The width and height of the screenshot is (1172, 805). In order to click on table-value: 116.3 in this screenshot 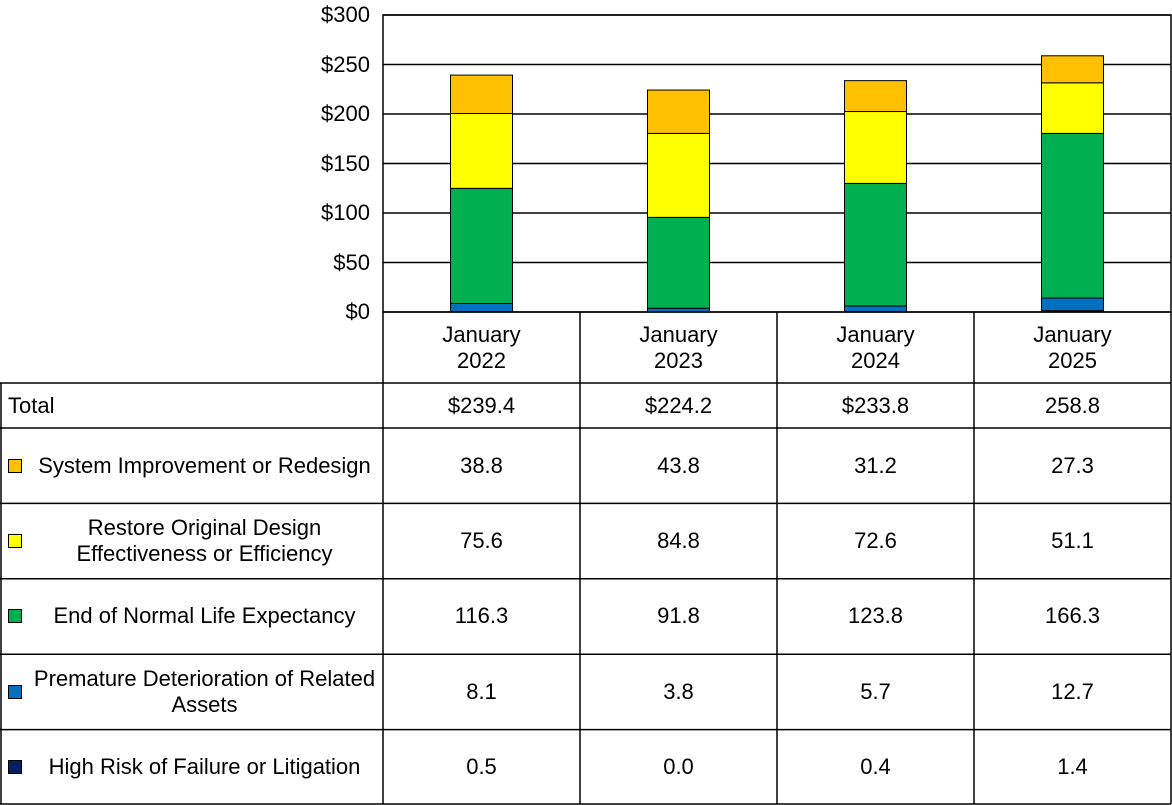, I will do `click(481, 616)`.